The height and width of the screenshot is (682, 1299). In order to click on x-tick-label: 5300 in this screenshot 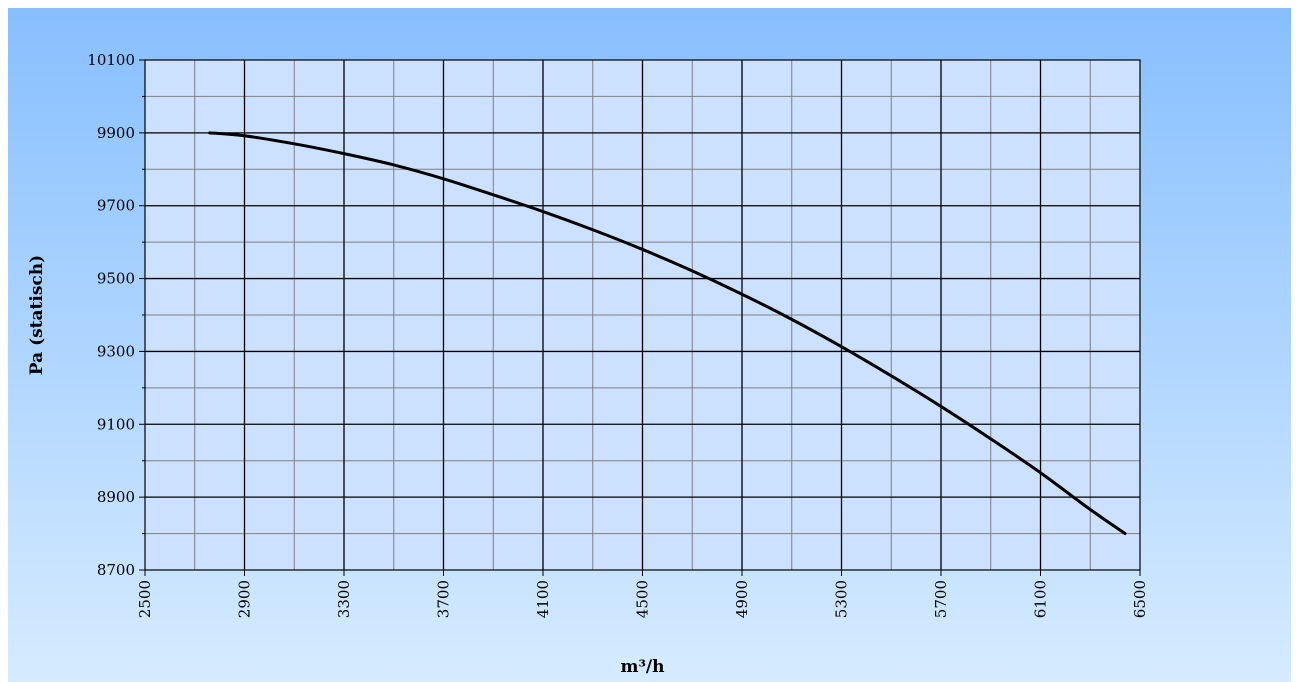, I will do `click(842, 599)`.